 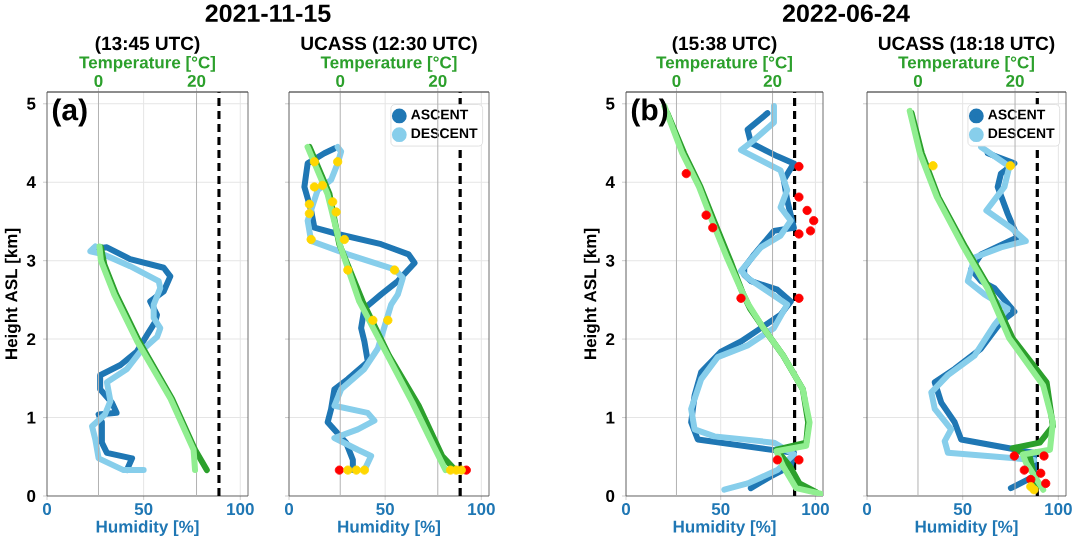 I want to click on chart-subtitle: UCASS (12:30 UTC), so click(x=389, y=45).